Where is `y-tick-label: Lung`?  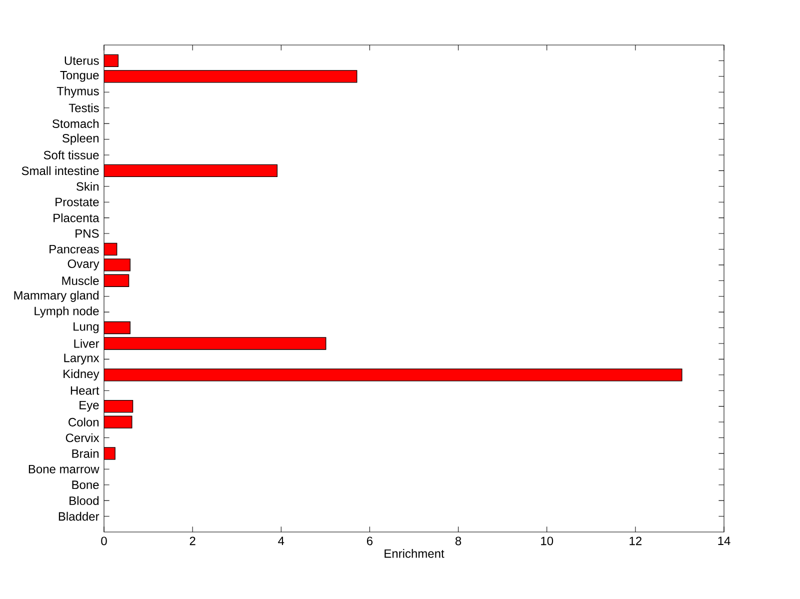 y-tick-label: Lung is located at coordinates (86, 328).